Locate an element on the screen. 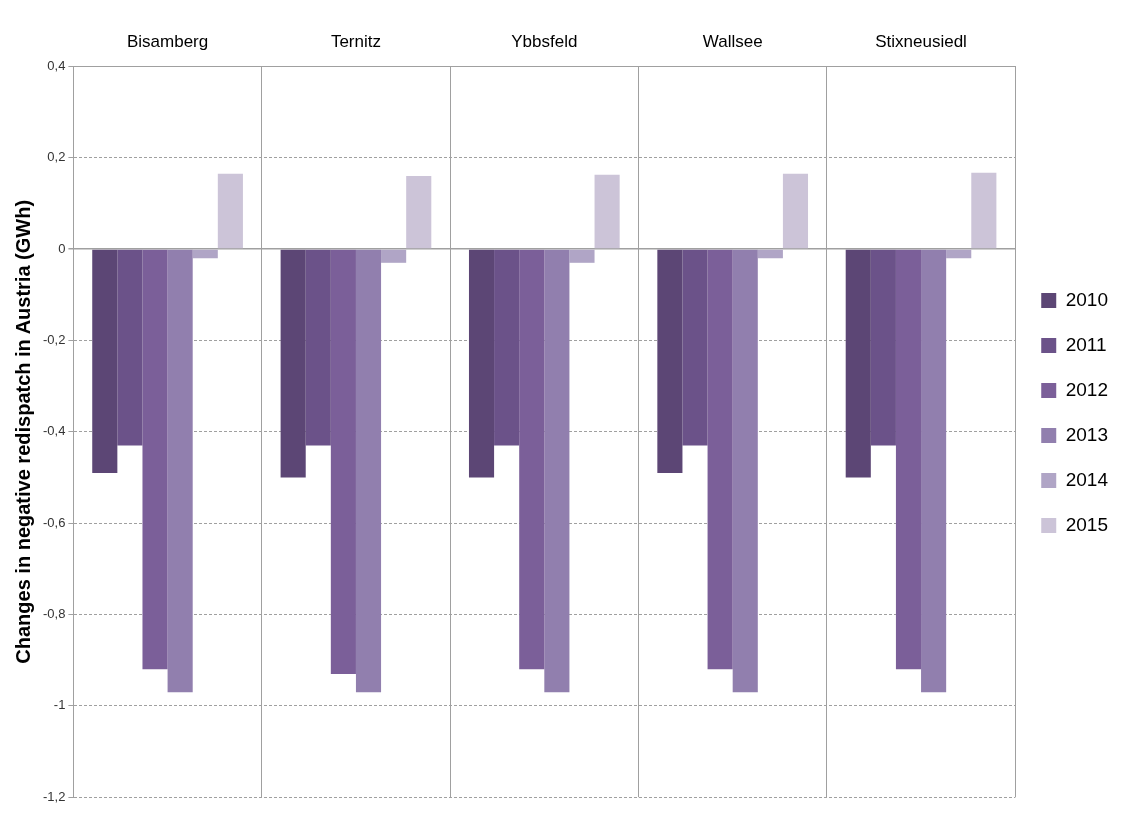 This screenshot has height=815, width=1140. legend-label: 2012 is located at coordinates (1087, 389).